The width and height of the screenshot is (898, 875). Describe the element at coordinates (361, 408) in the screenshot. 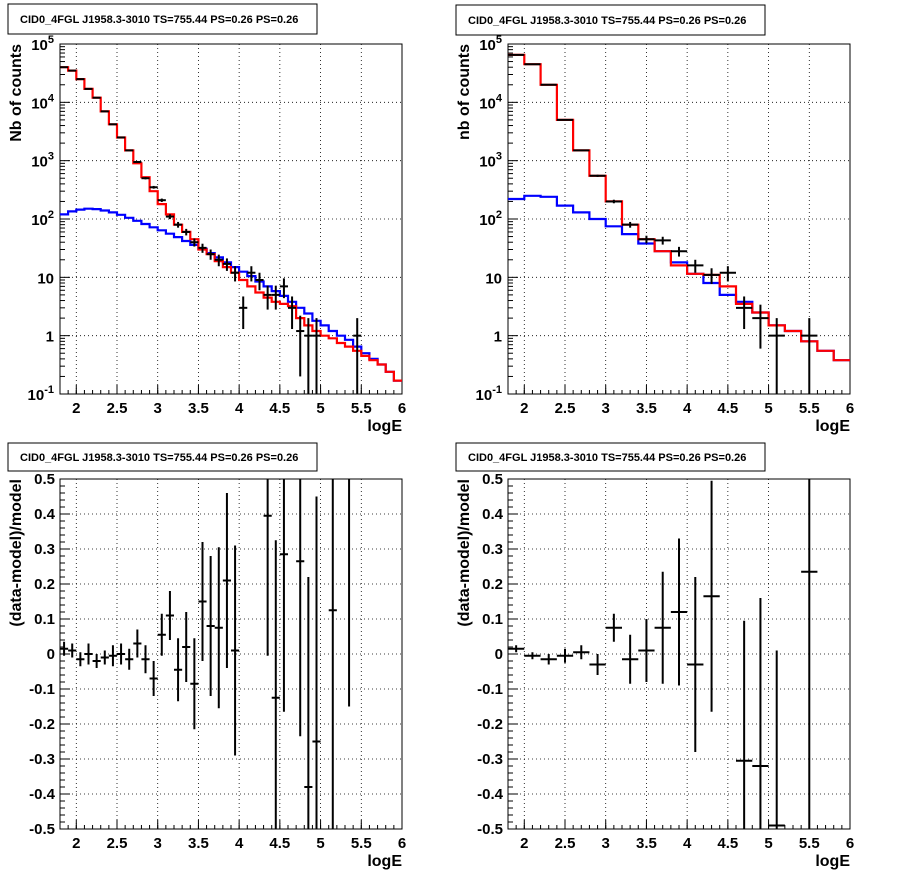

I see `x-tick-label: 5.5` at that location.